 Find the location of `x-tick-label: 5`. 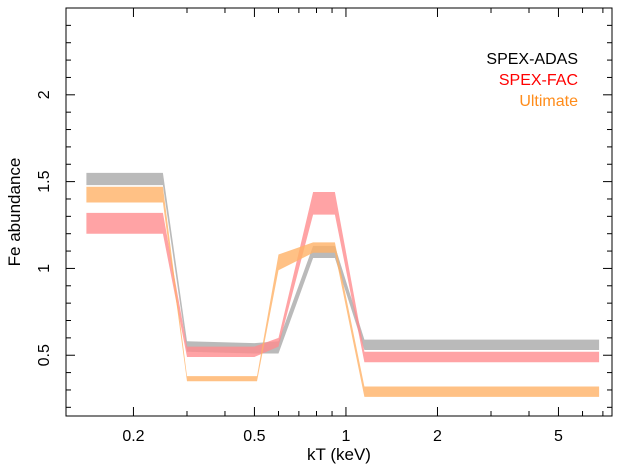

x-tick-label: 5 is located at coordinates (558, 436).